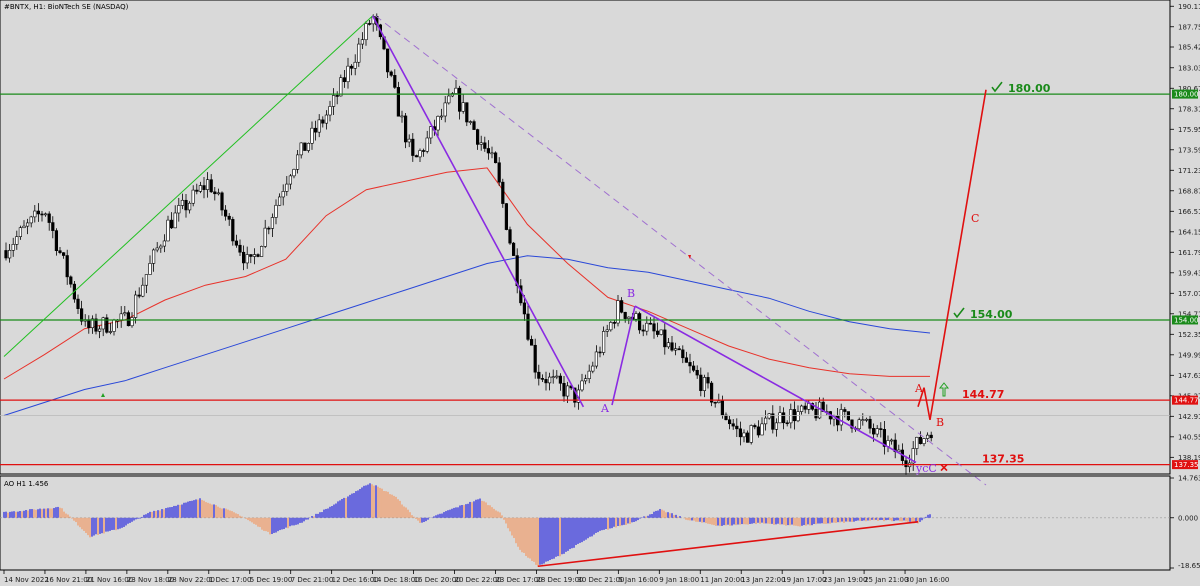  I want to click on chart-title: #BNTX, H1: BioNTech SE (NASDAQ), so click(66, 7).